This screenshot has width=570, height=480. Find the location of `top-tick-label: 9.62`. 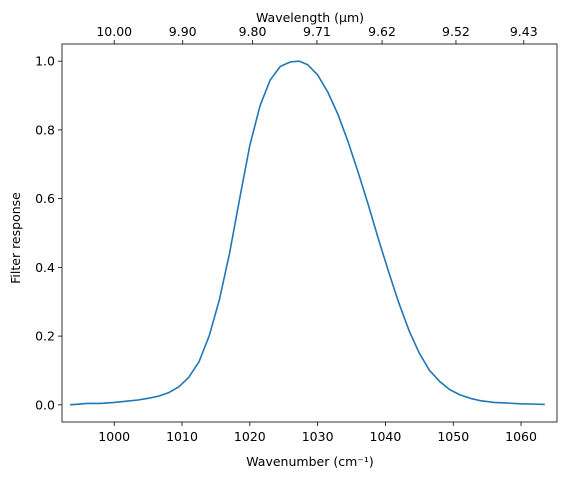

top-tick-label: 9.62 is located at coordinates (382, 31).